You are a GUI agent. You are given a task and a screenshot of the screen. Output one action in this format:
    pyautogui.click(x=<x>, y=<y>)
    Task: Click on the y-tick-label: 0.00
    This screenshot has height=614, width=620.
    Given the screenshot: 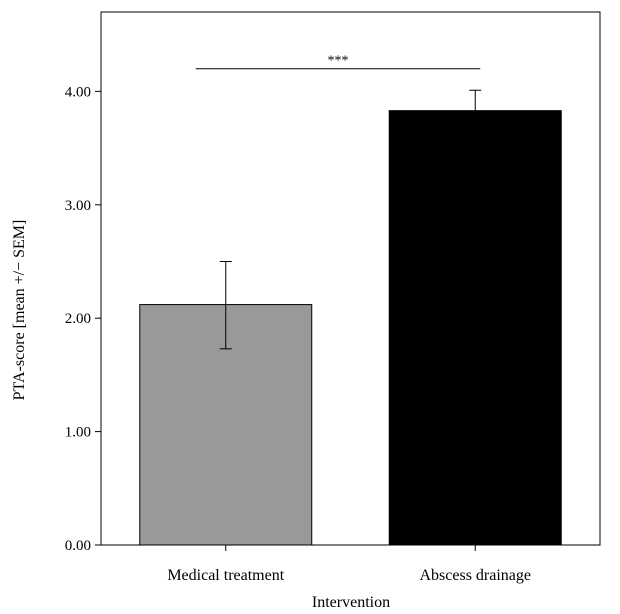 What is the action you would take?
    pyautogui.click(x=78, y=546)
    